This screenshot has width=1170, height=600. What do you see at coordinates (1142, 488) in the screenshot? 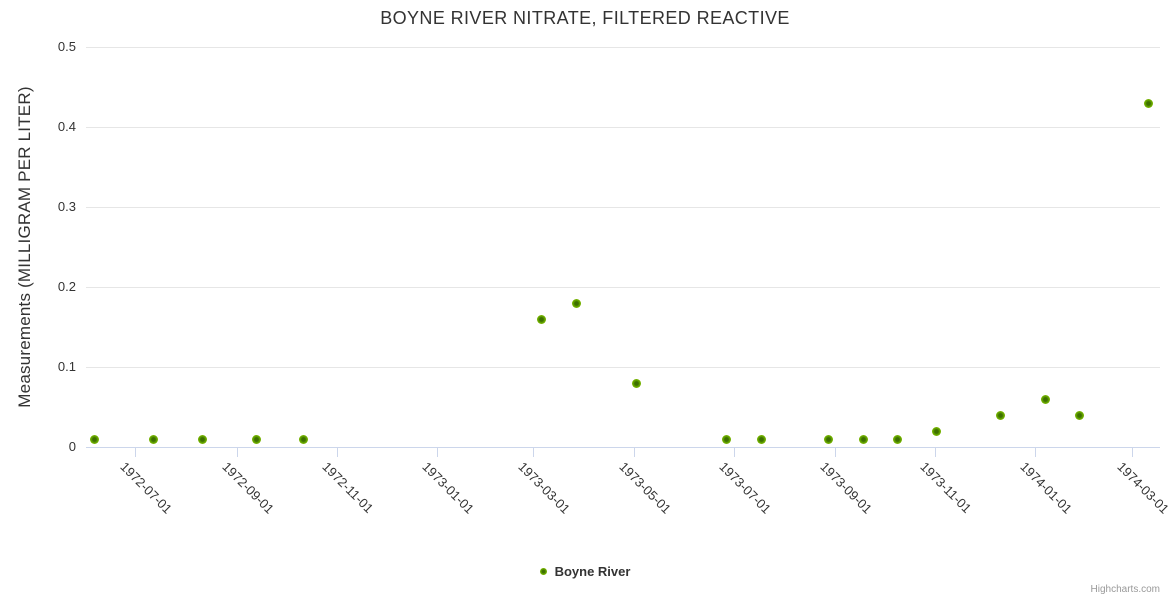
I see `x-axis-tick-label: 1974-03-01` at bounding box center [1142, 488].